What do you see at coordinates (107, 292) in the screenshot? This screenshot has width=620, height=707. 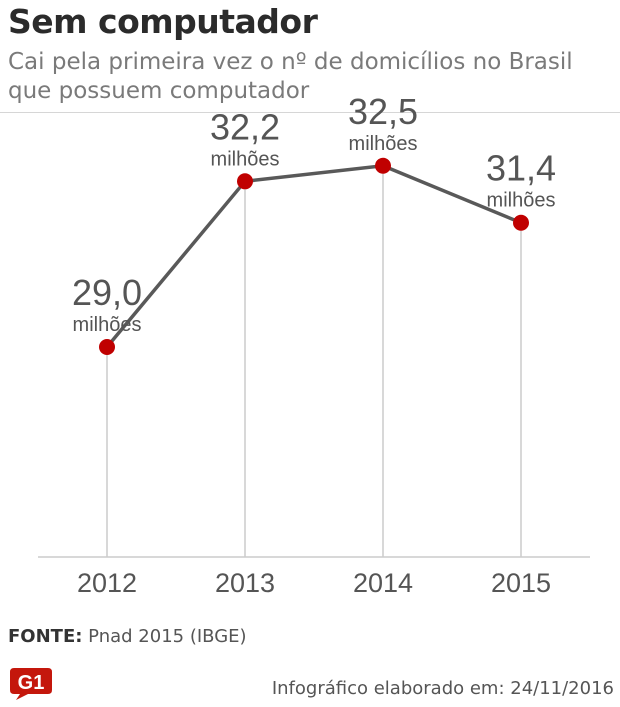 I see `data-label-value: 29,0` at bounding box center [107, 292].